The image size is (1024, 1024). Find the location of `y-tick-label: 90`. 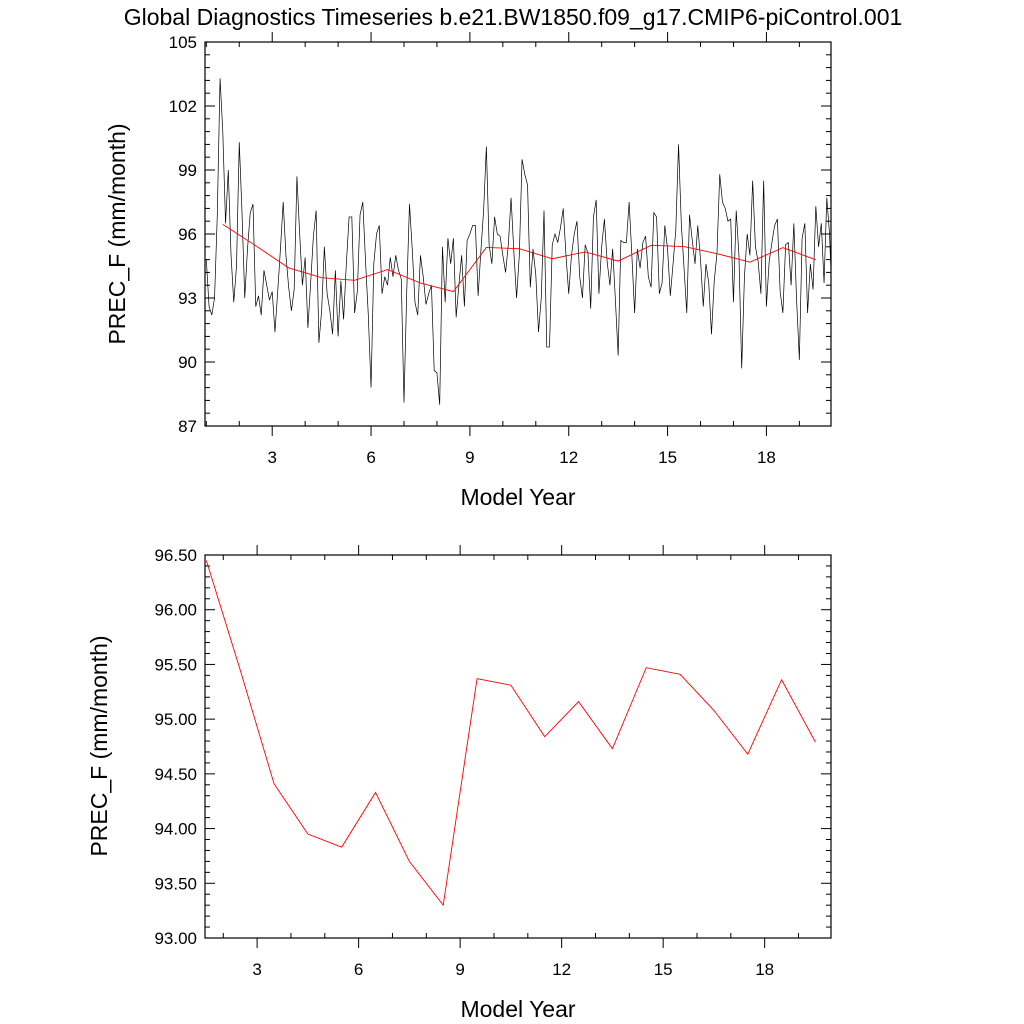

y-tick-label: 90 is located at coordinates (187, 362).